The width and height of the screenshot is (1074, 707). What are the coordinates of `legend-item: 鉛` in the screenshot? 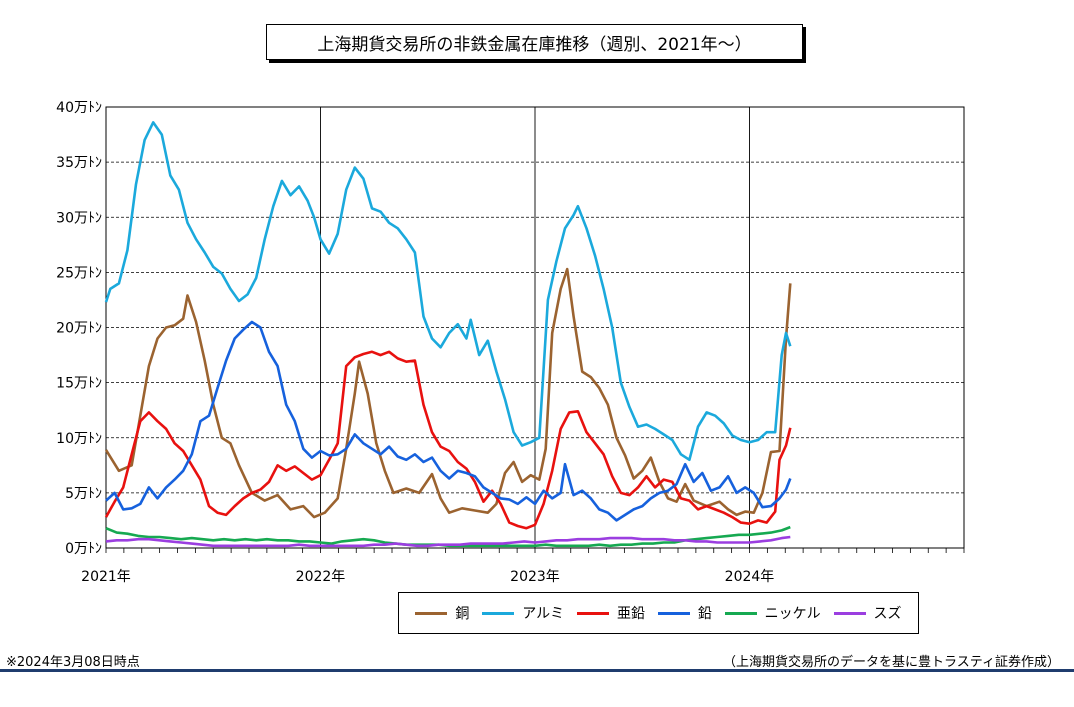 It's located at (684, 613).